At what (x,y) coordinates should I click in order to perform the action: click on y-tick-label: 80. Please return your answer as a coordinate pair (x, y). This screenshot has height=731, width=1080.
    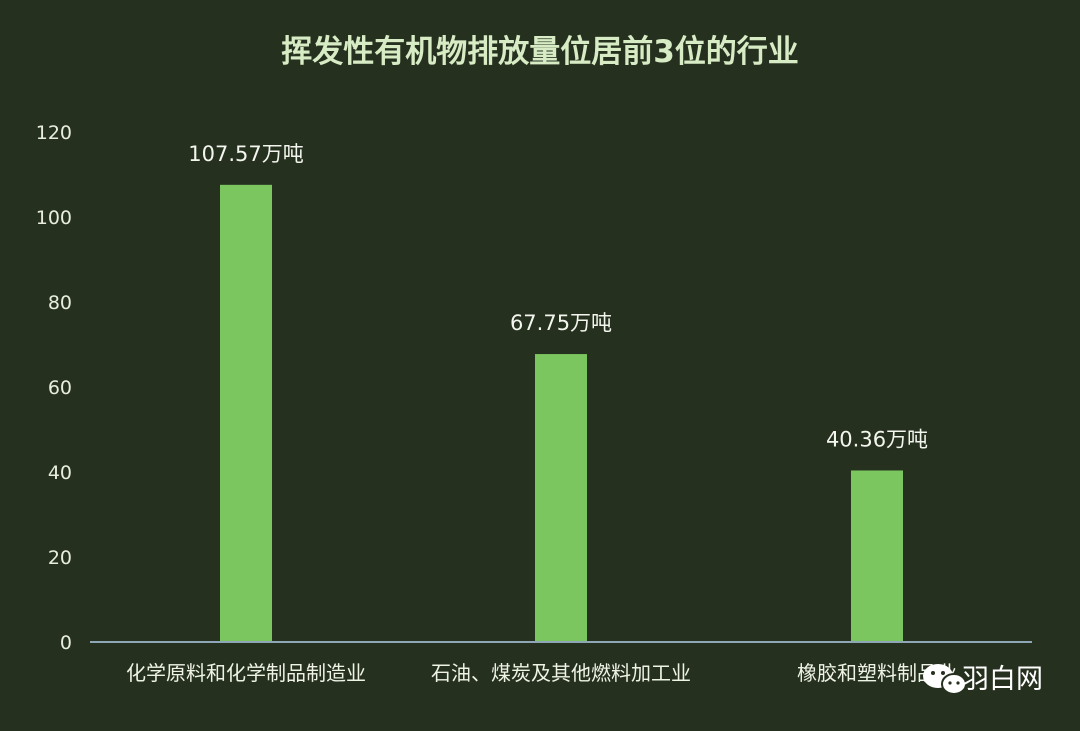
    Looking at the image, I should click on (60, 303).